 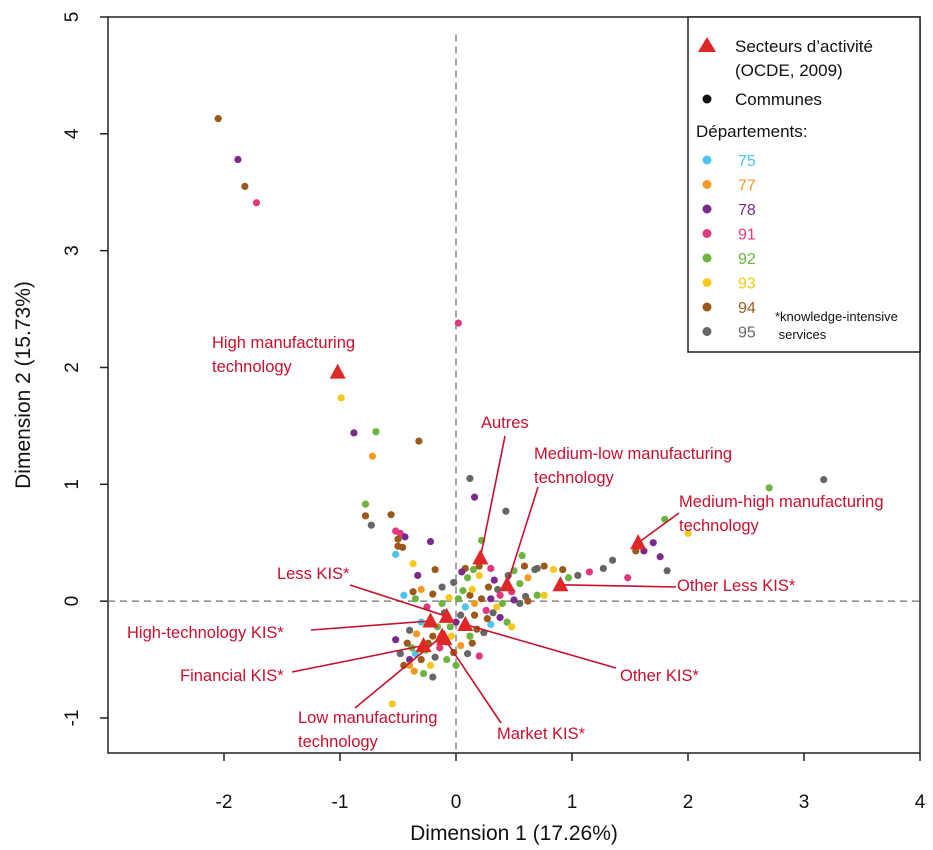 I want to click on y-tick-label: 4, so click(x=72, y=133).